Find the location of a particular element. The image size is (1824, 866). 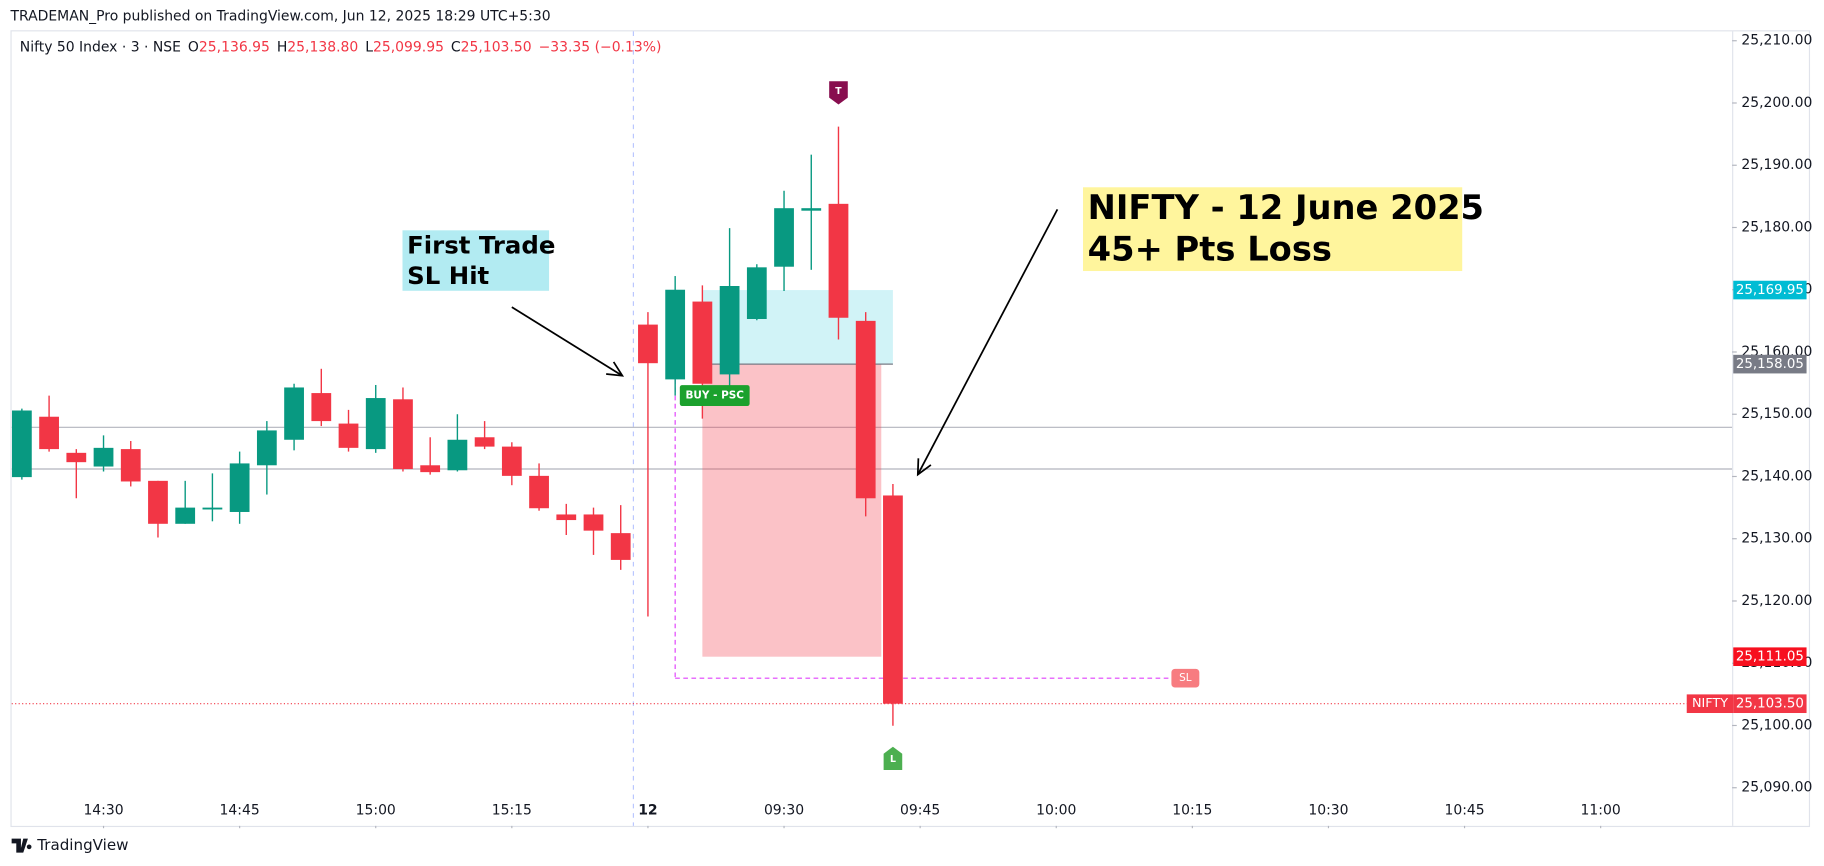

x-tick-label: 09:45 is located at coordinates (920, 811).